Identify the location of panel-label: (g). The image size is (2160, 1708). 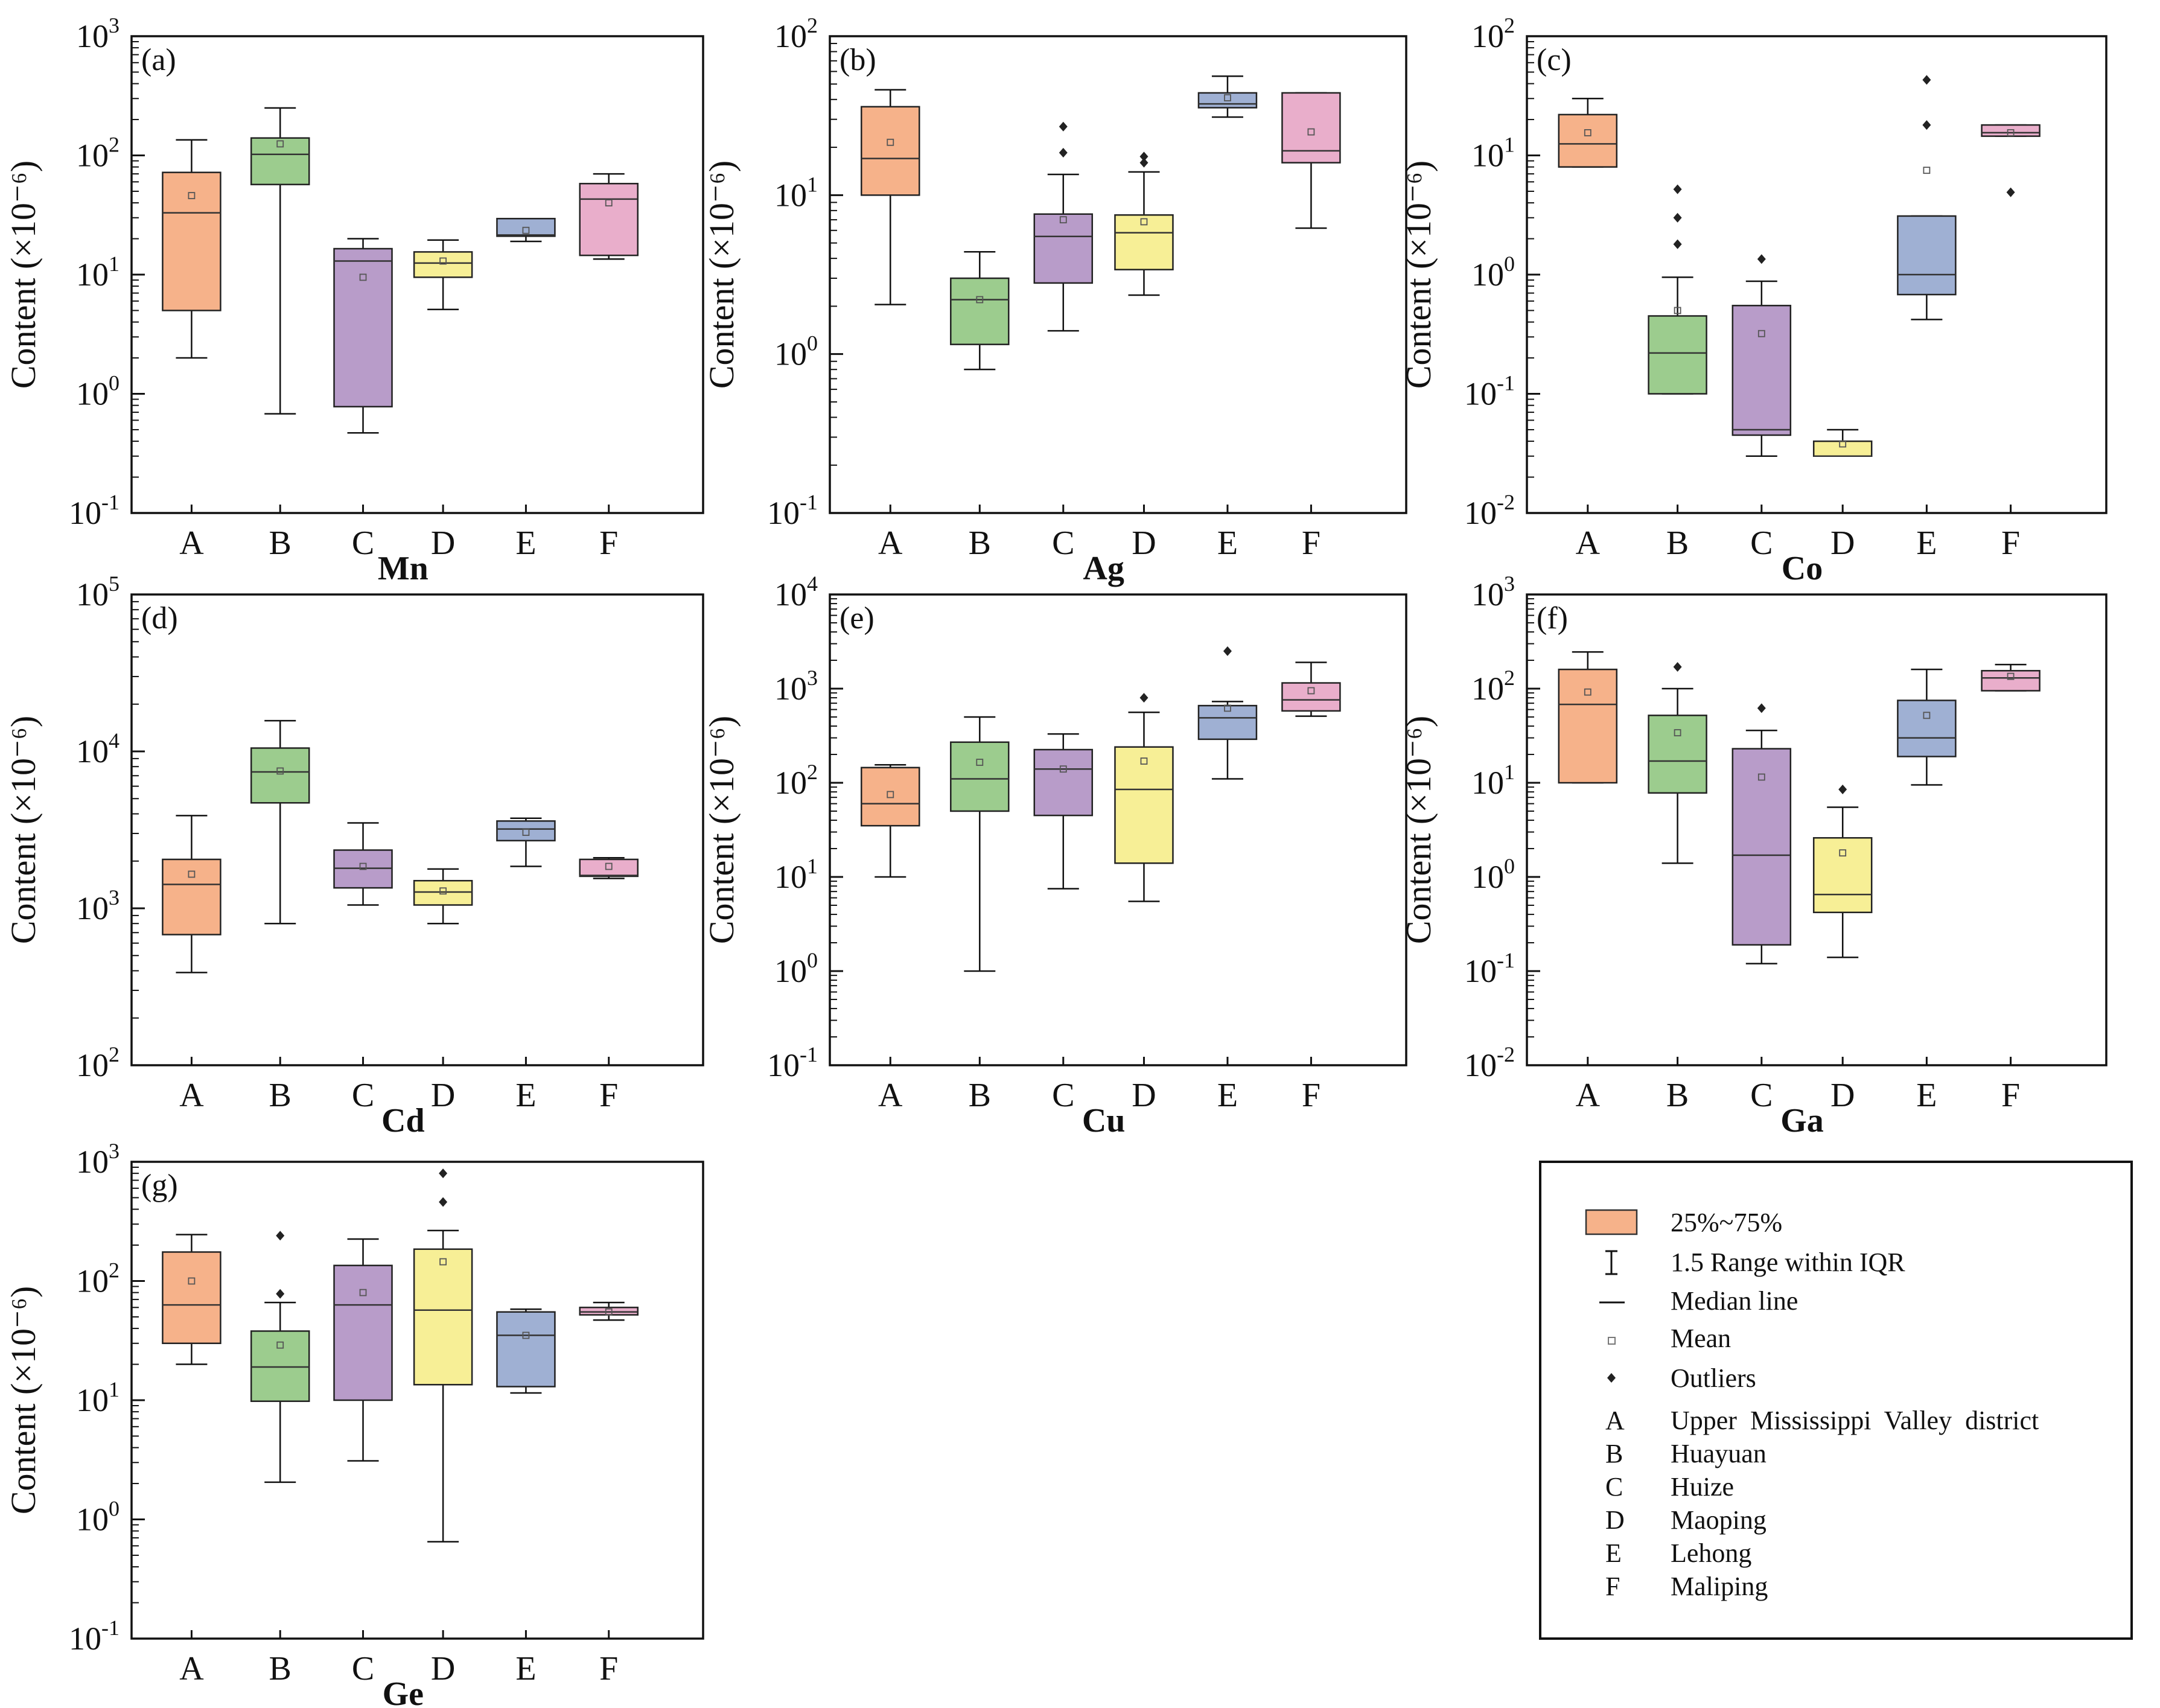
(160, 1185).